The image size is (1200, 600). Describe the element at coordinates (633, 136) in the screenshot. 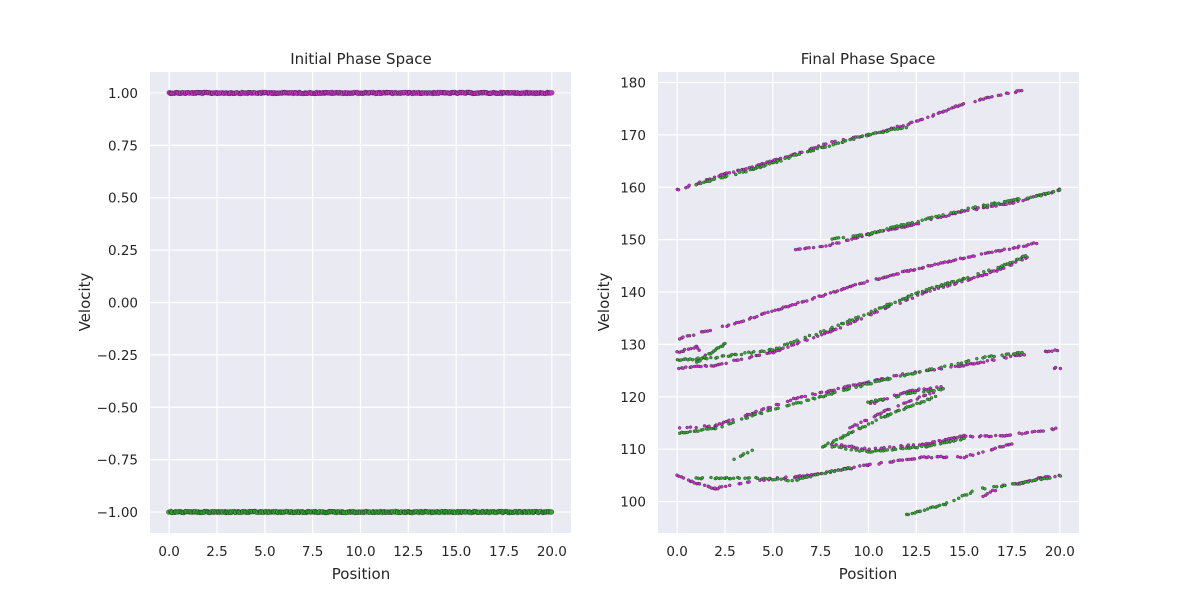

I see `y-tick-label: 170` at that location.